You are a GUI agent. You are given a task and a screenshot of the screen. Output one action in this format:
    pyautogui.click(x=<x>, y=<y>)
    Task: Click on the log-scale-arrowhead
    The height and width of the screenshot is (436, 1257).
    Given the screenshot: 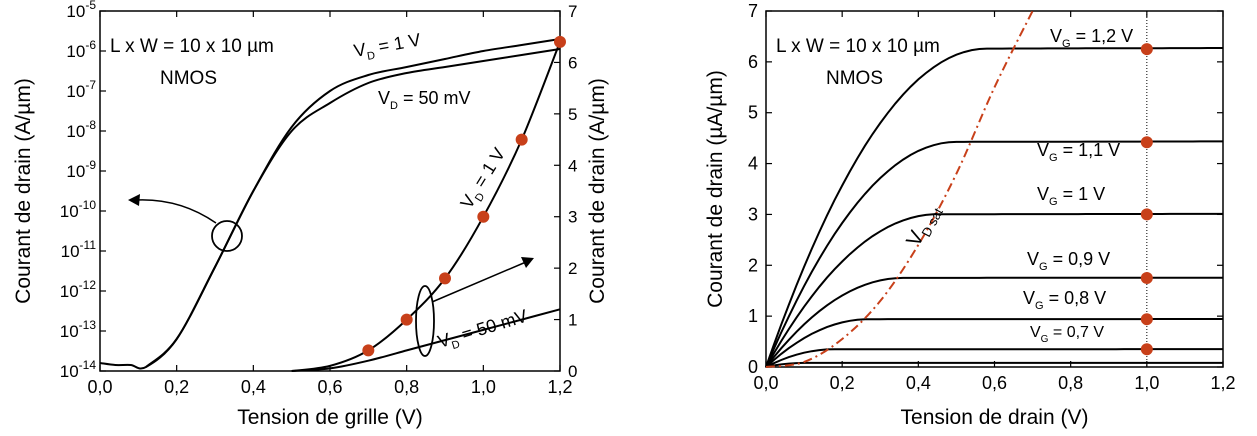 What is the action you would take?
    pyautogui.click(x=134, y=200)
    